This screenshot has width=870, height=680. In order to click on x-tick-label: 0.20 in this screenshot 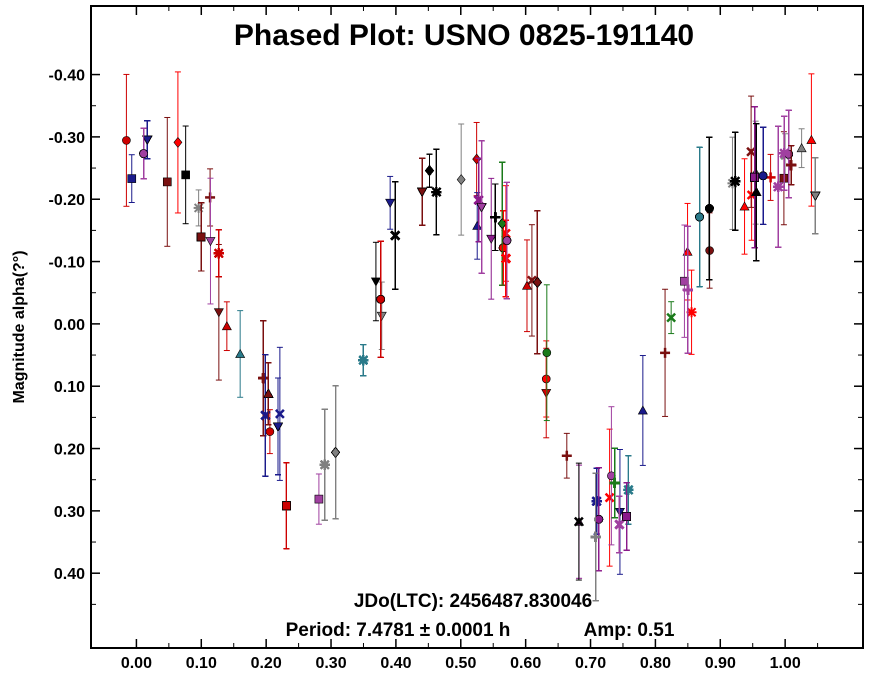, I will do `click(266, 663)`.